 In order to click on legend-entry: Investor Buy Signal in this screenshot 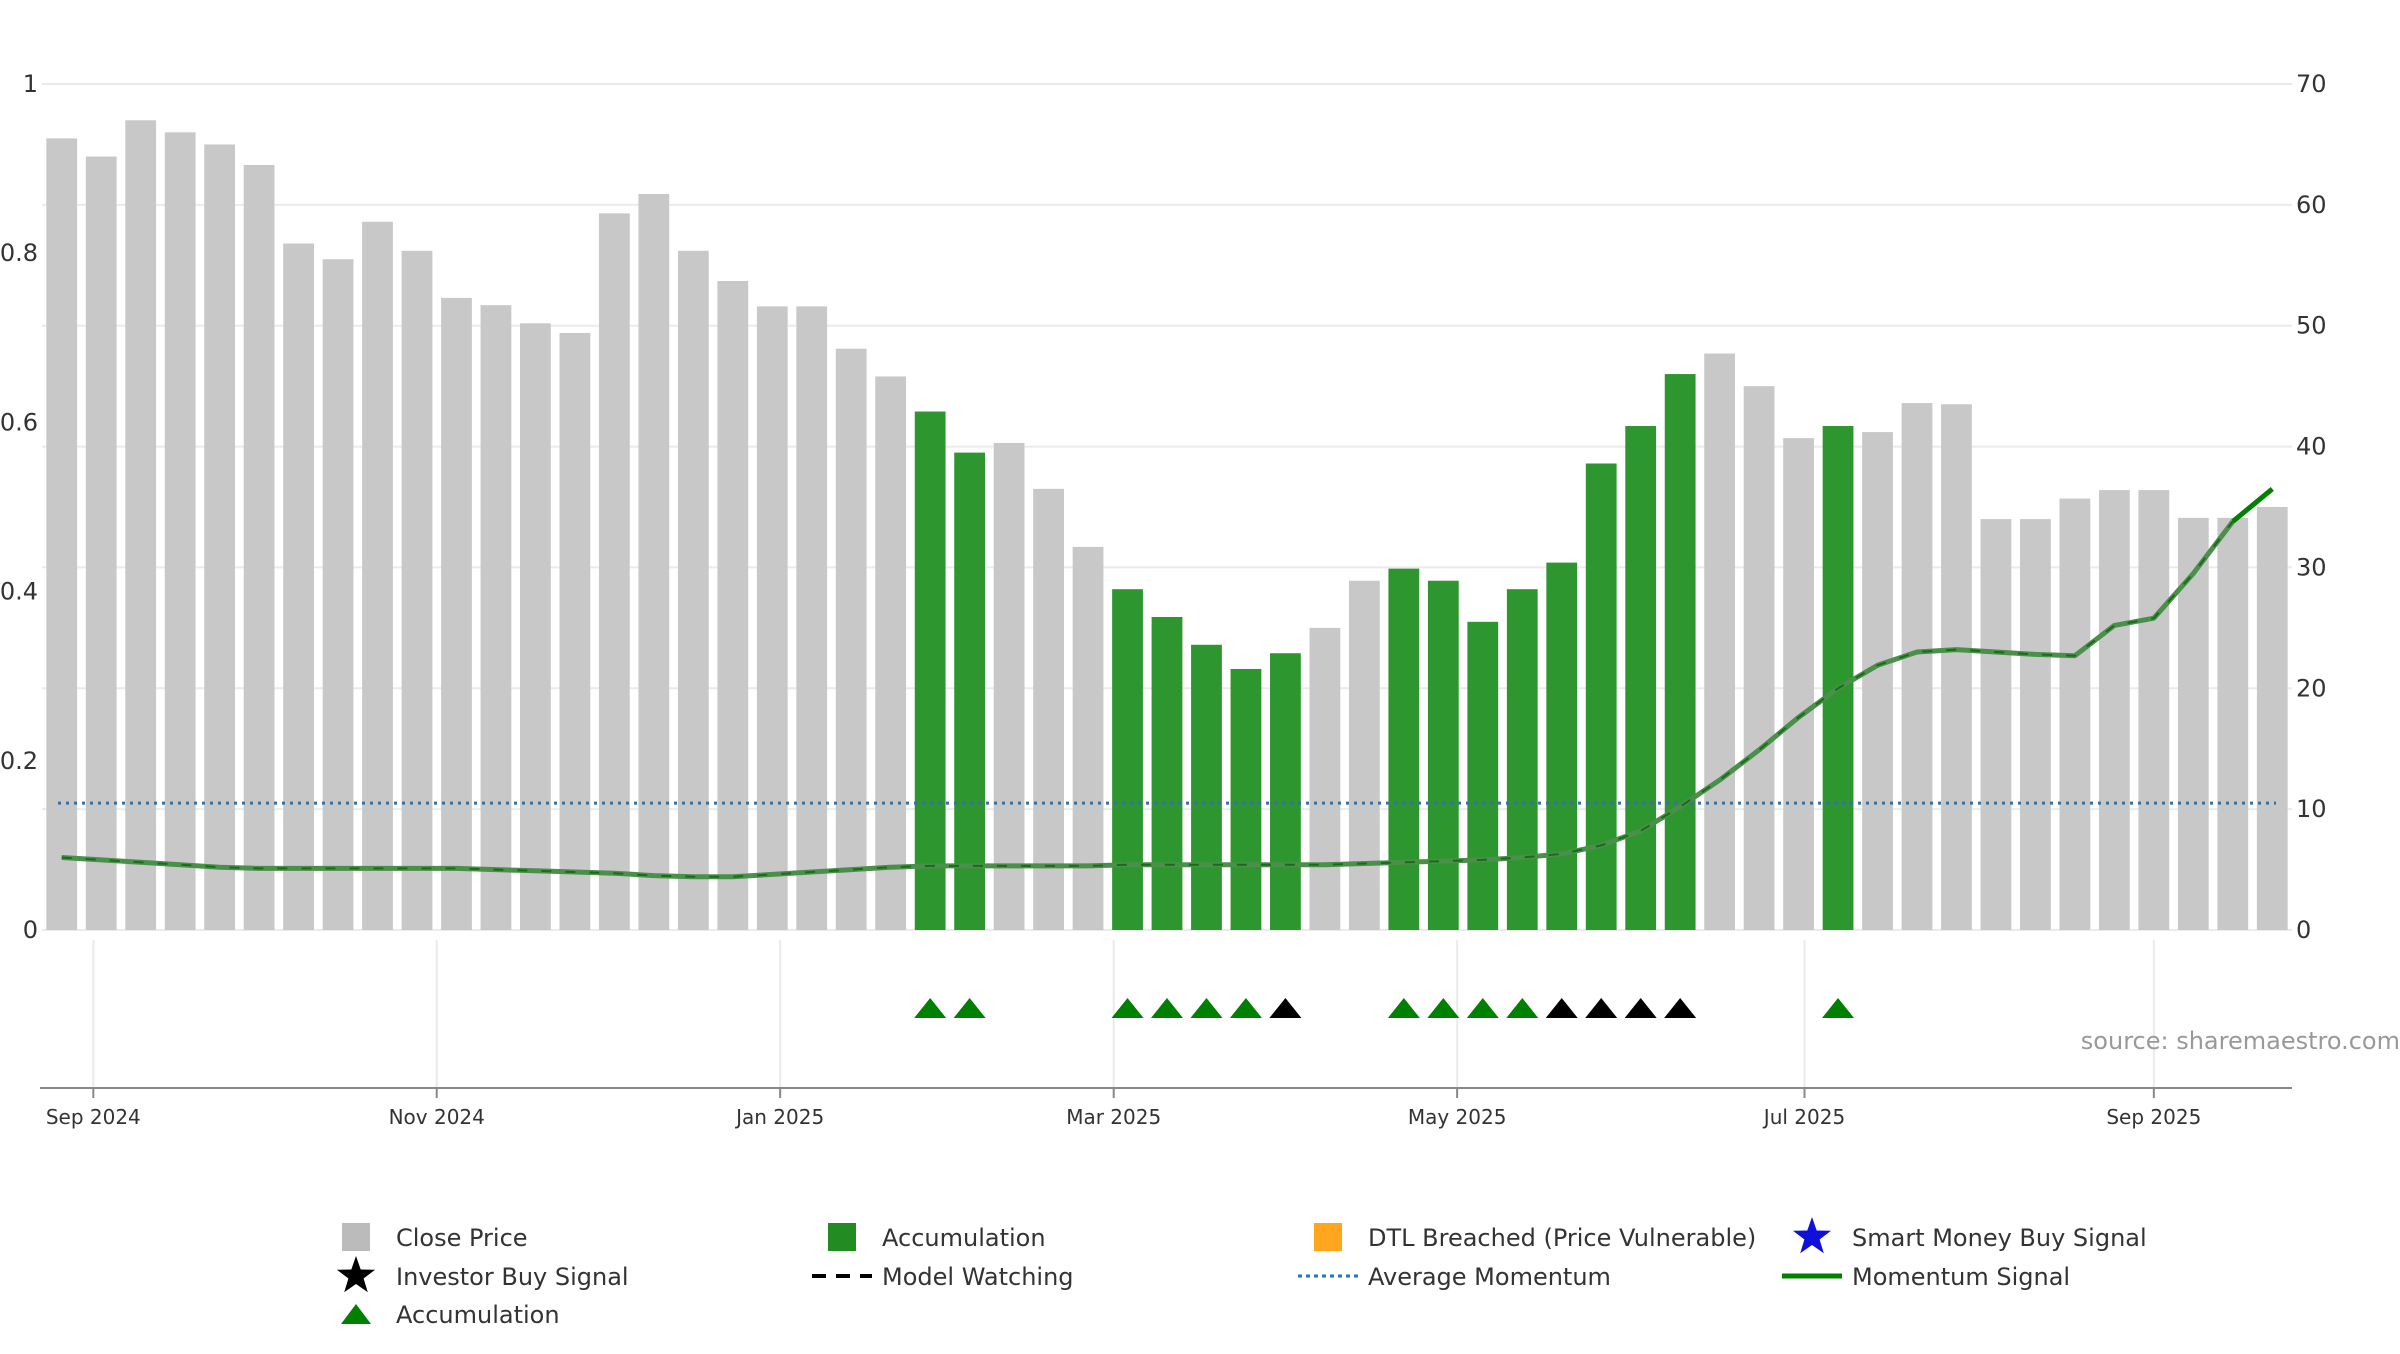, I will do `click(483, 1274)`.